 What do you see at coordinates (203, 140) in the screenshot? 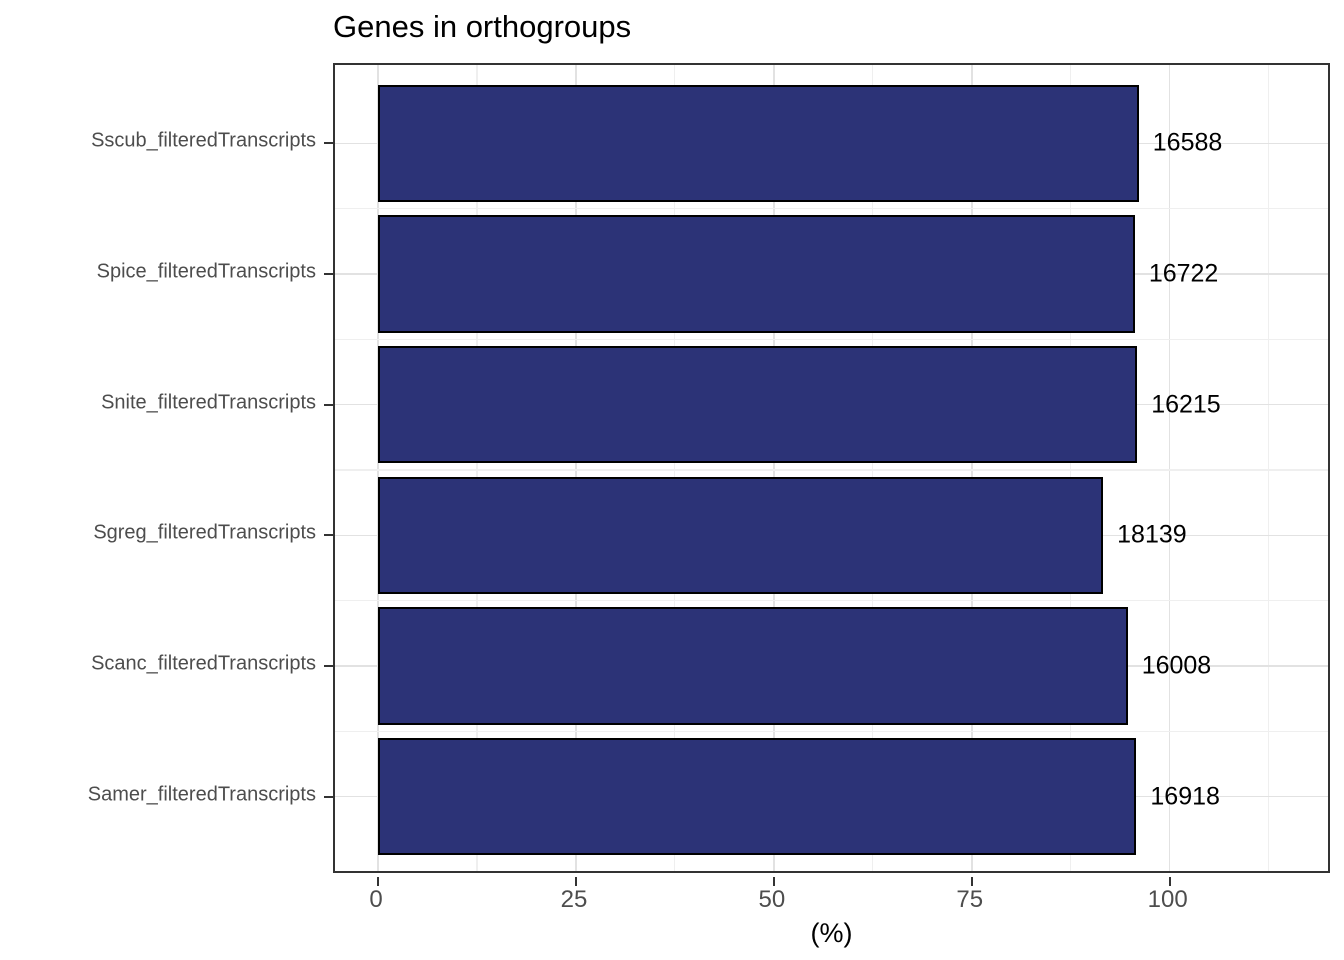
I see `y-tick-label-Sscub_filteredTranscripts: Sscub_filteredTranscripts` at bounding box center [203, 140].